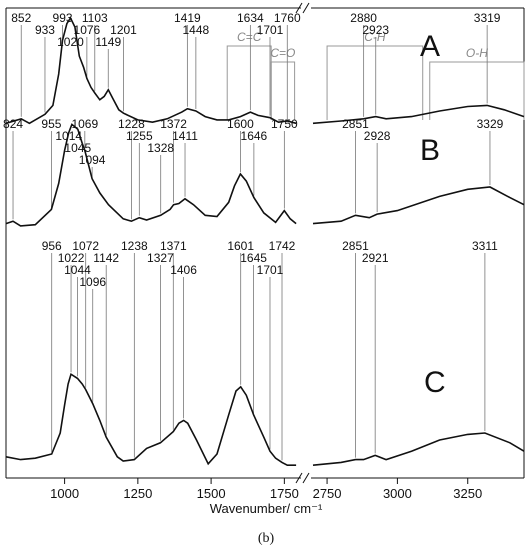  I want to click on peak-label-C-2921: 2921, so click(375, 258).